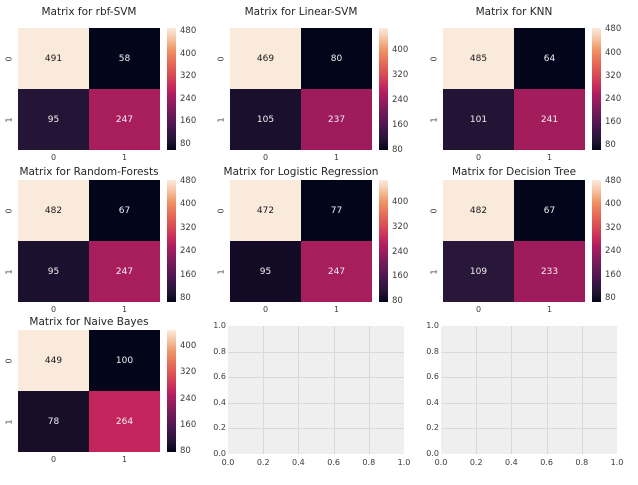  What do you see at coordinates (265, 210) in the screenshot?
I see `heatmap-cell: 472` at bounding box center [265, 210].